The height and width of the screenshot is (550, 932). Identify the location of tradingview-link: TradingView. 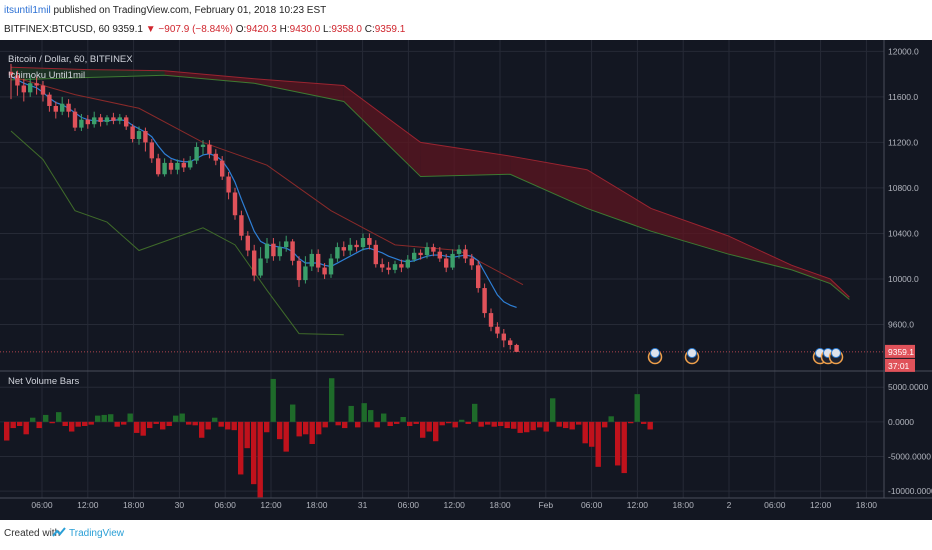
(97, 533).